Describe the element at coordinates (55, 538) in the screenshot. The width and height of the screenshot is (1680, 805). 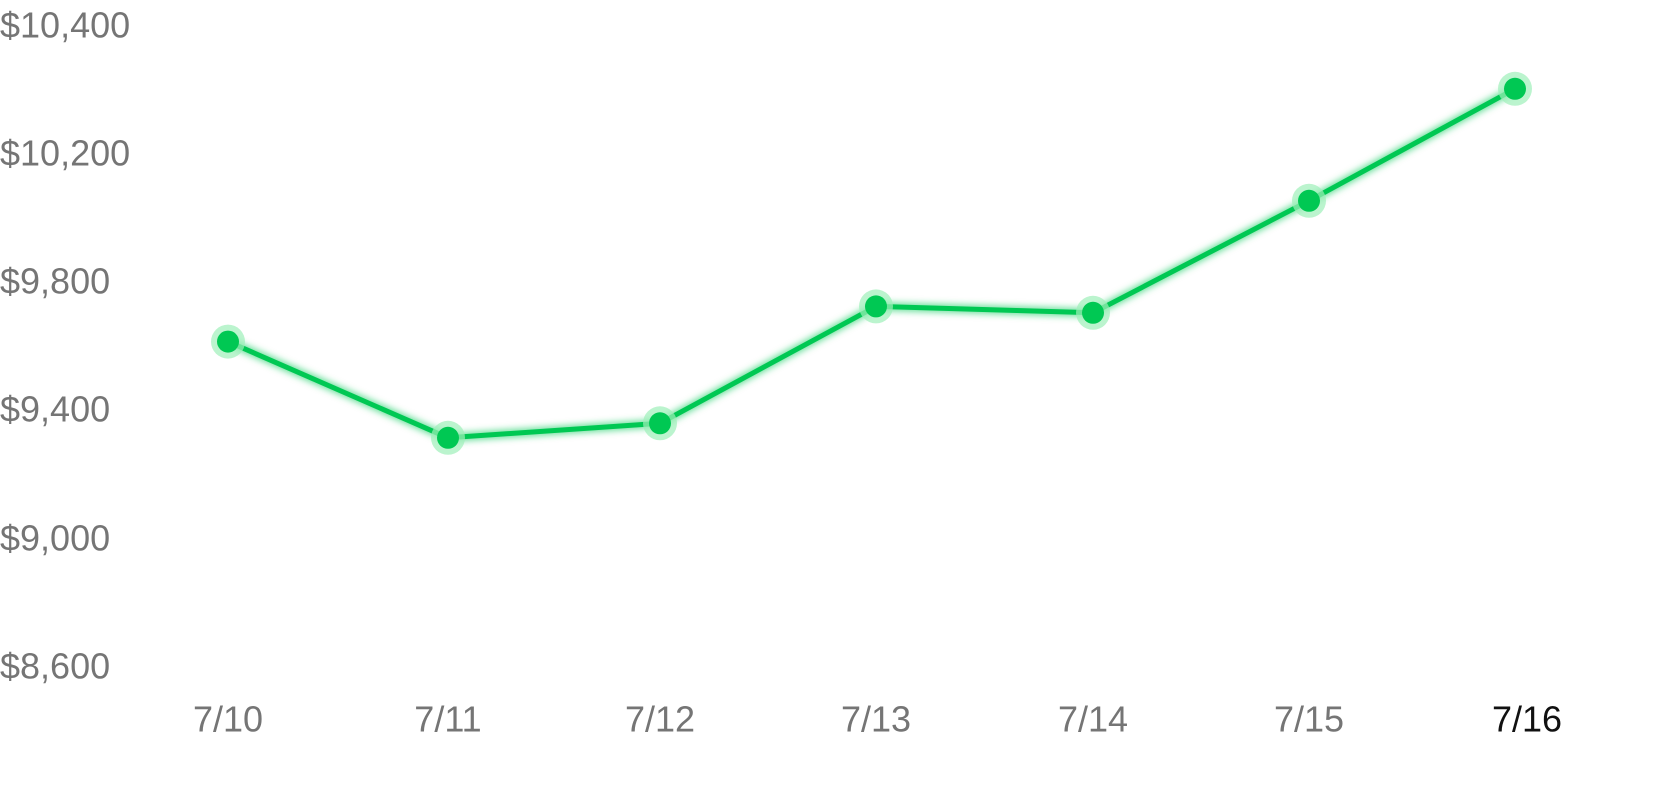
I see `y-tick-label: $9,000` at that location.